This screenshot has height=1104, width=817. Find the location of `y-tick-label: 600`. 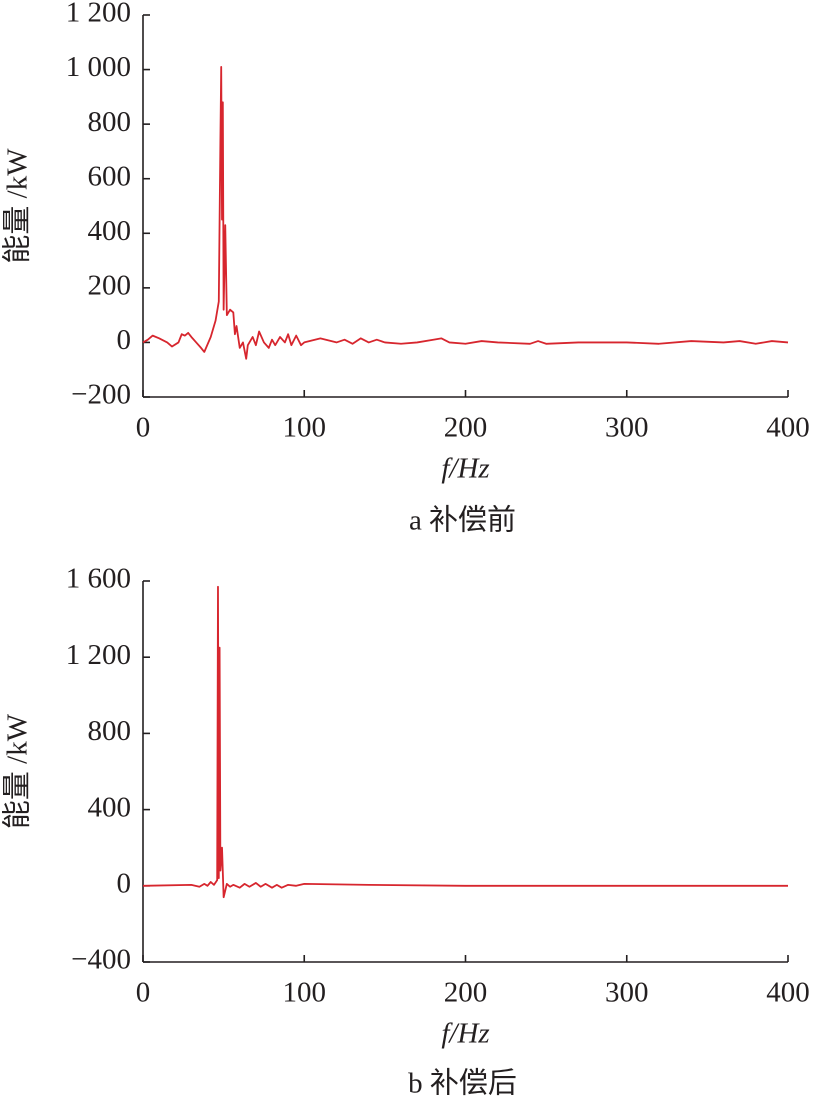

y-tick-label: 600 is located at coordinates (110, 176).